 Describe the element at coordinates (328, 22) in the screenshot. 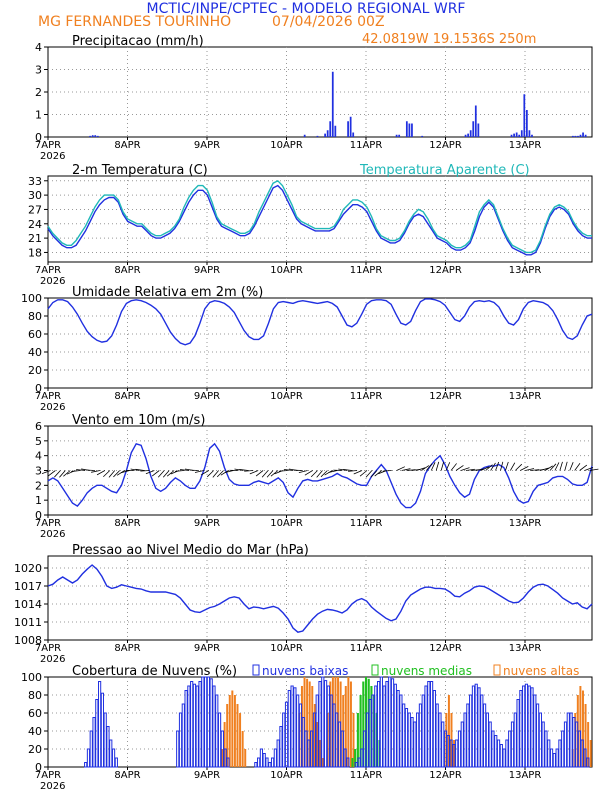

I see `model-run-time: 07/04/2026 00Z` at that location.